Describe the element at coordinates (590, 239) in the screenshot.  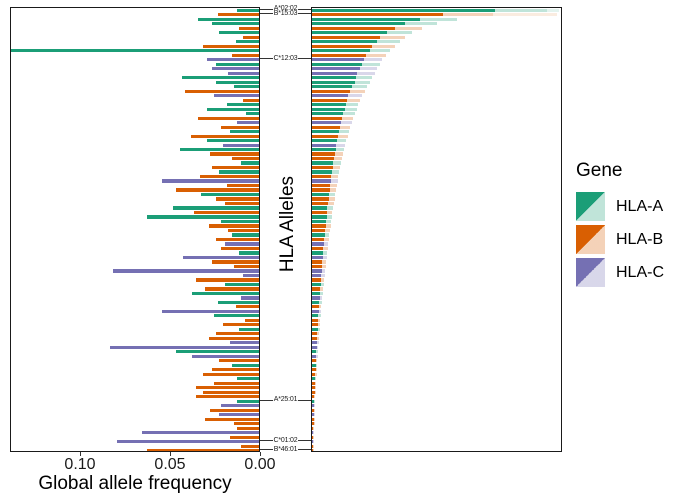
I see `hla-b-swatch-icon` at that location.